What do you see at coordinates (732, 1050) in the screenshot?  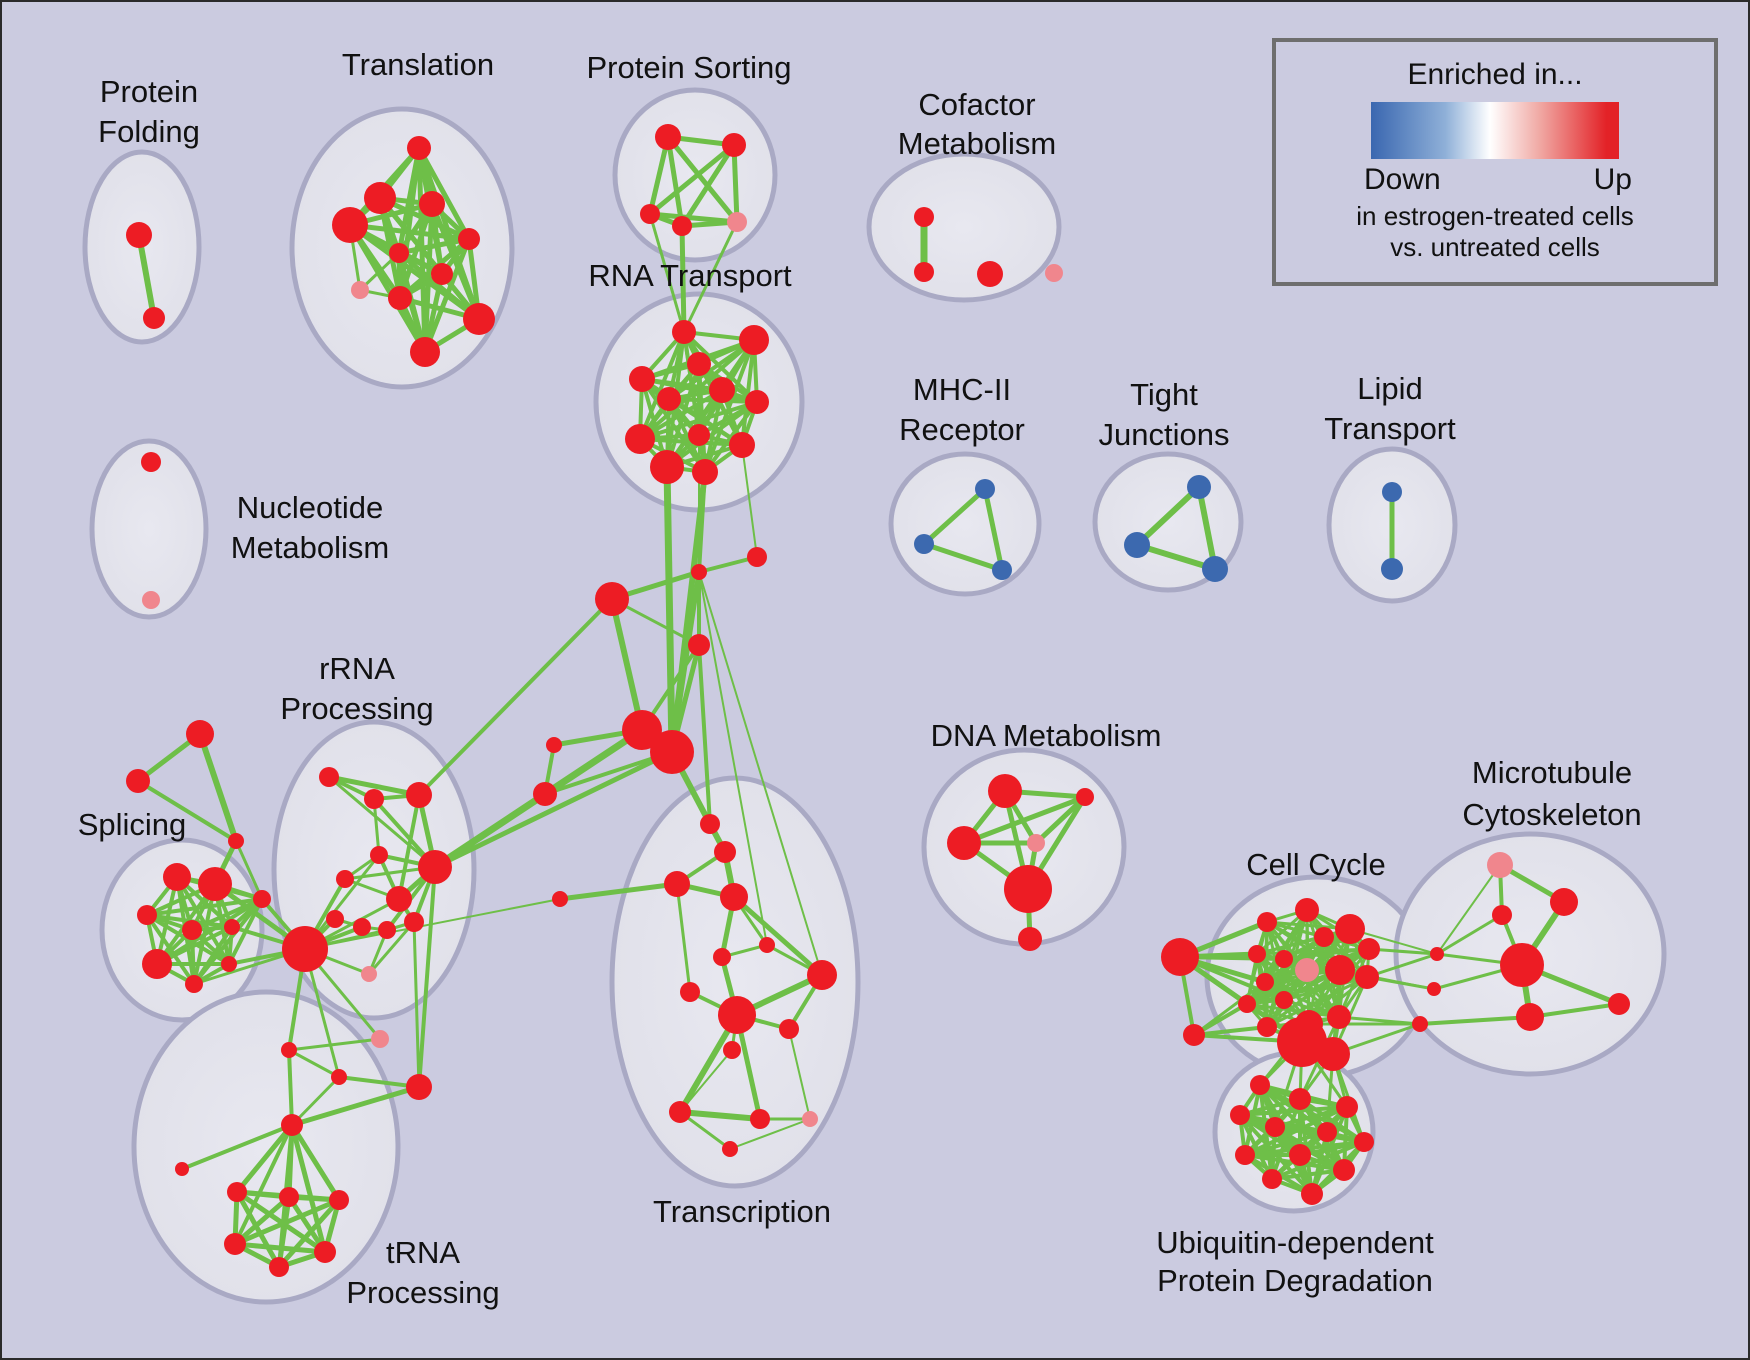 I see `gene-set-node-tx10-red` at bounding box center [732, 1050].